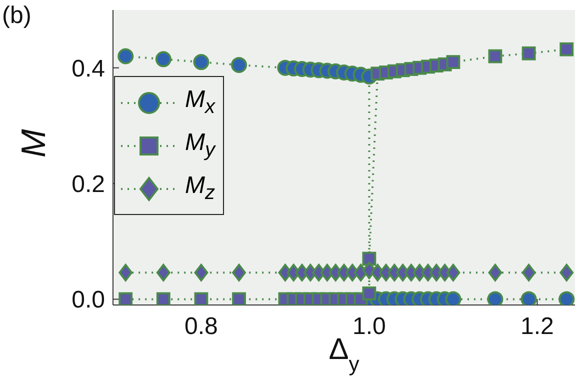 The width and height of the screenshot is (585, 390). I want to click on x-tick-label: 1.2, so click(537, 326).